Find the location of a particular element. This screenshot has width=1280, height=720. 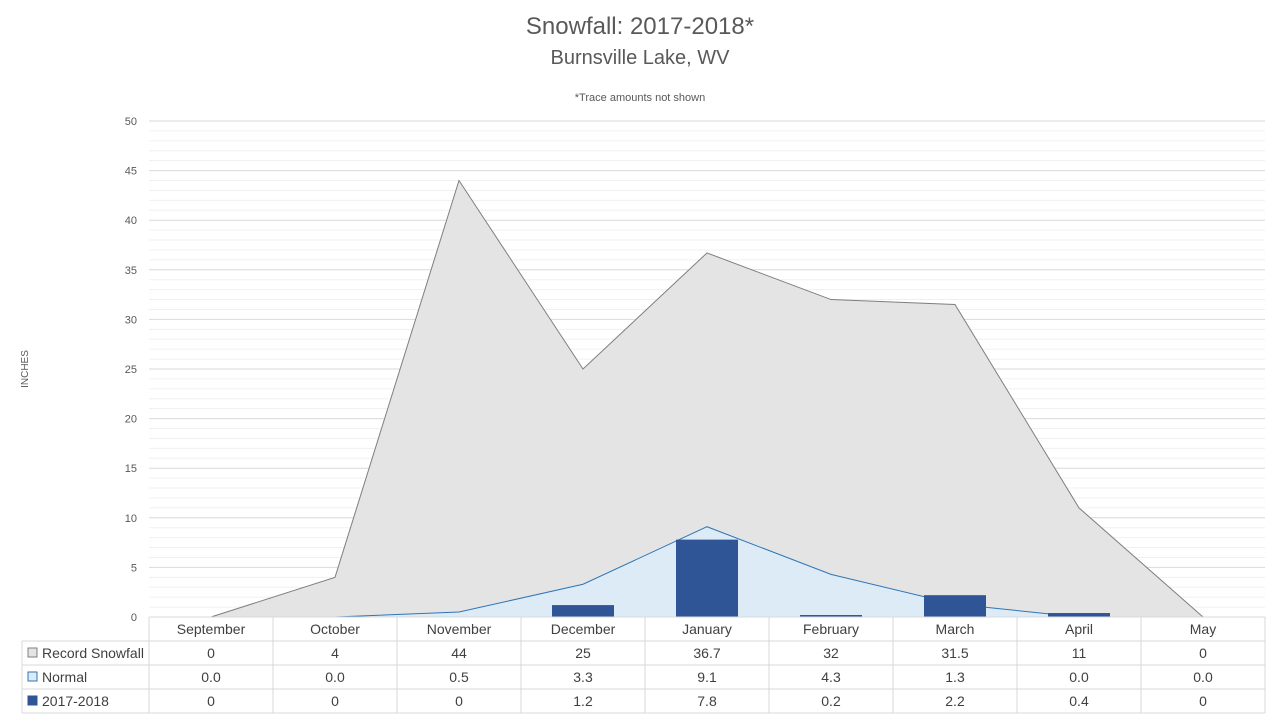

bar-april is located at coordinates (1079, 615).